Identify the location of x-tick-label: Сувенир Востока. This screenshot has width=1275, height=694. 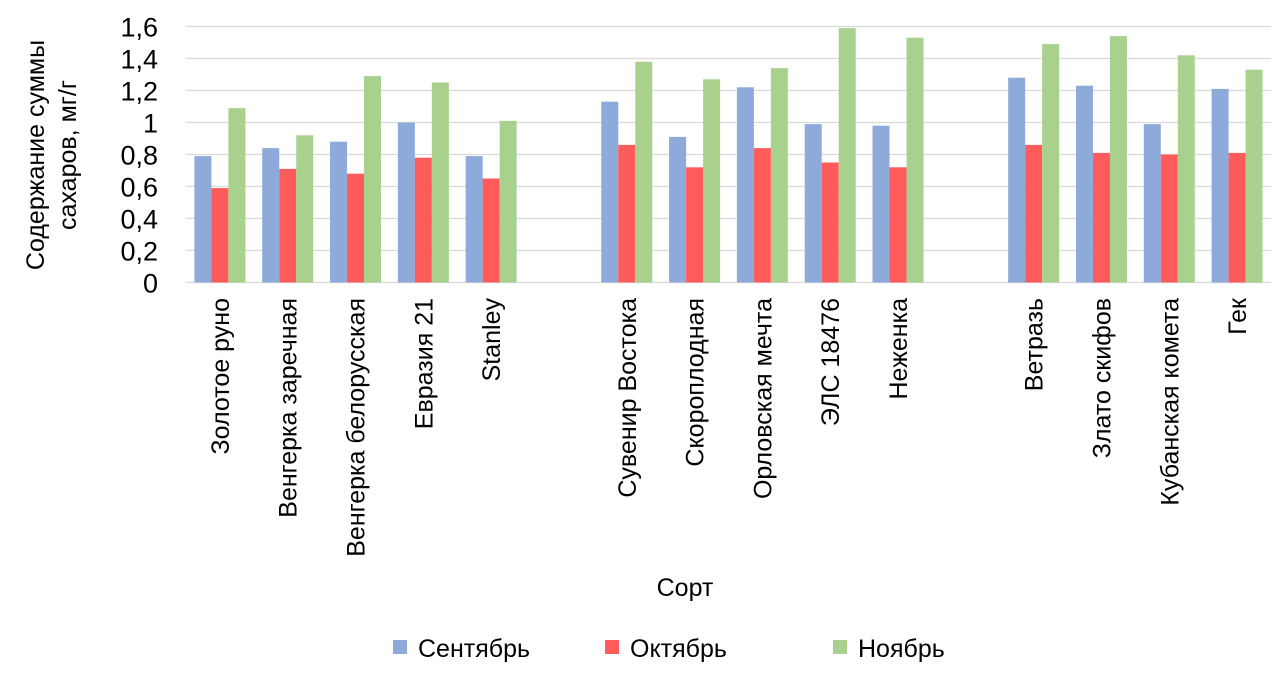
(628, 398).